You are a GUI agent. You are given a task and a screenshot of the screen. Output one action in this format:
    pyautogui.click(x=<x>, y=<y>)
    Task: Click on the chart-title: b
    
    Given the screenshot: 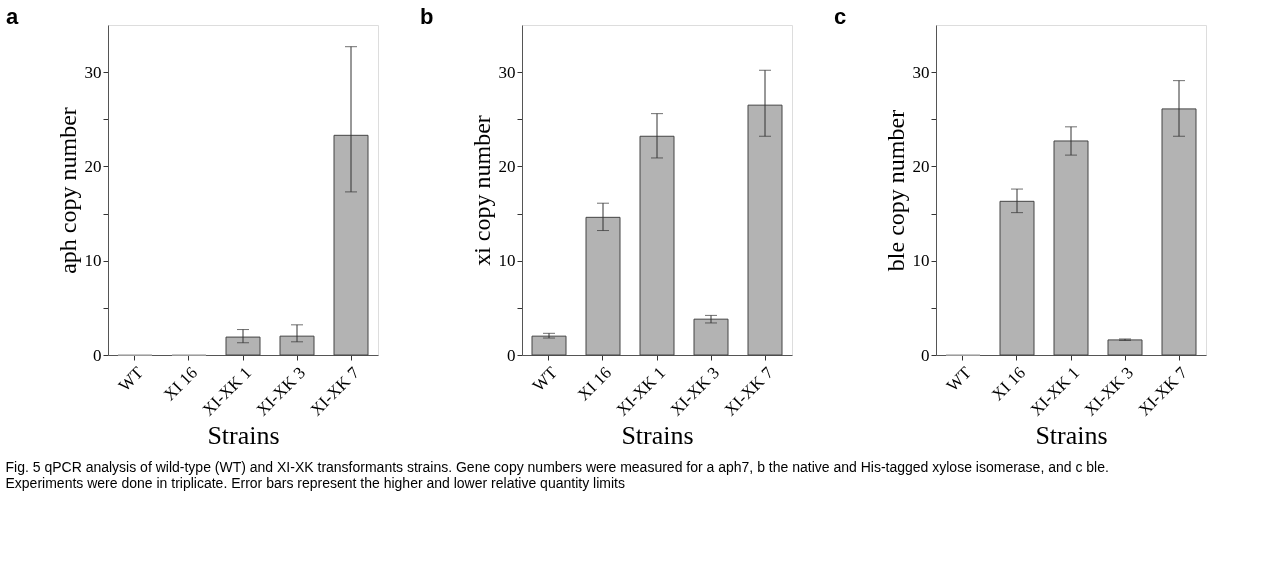 What is the action you would take?
    pyautogui.click(x=427, y=16)
    